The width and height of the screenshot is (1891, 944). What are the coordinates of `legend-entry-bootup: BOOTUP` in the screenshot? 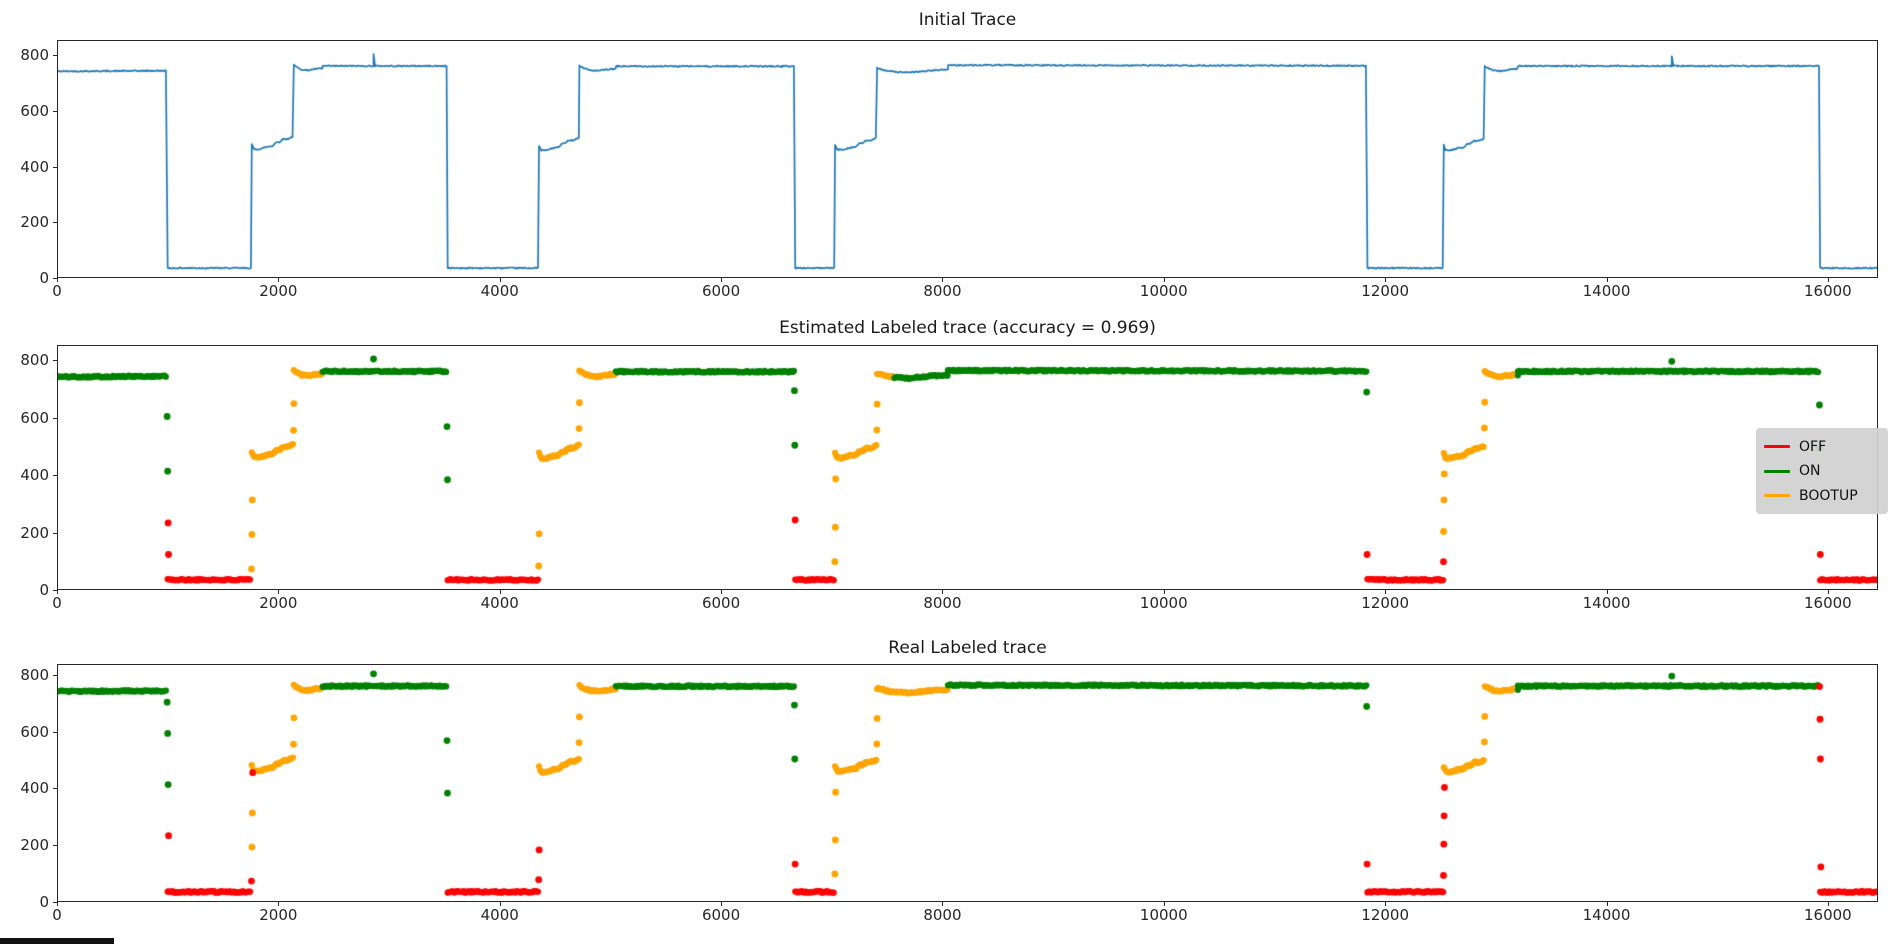 It's located at (1822, 496).